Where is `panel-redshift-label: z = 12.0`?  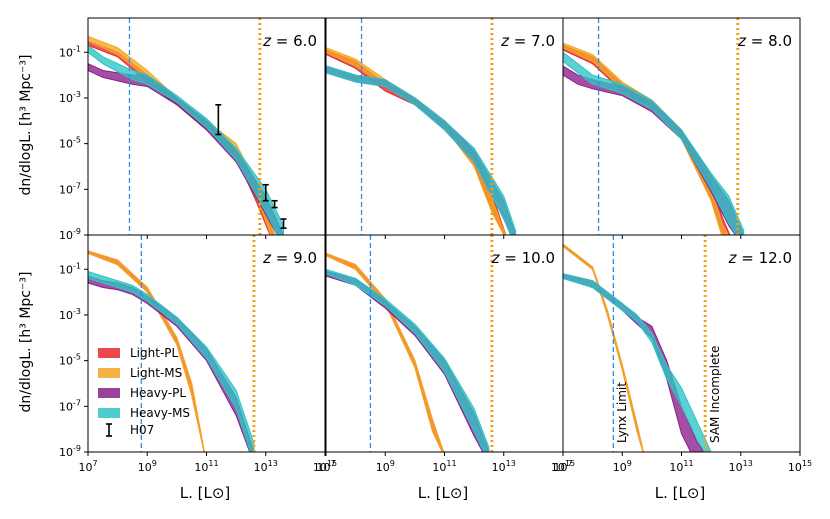
panel-redshift-label: z = 12.0 is located at coordinates (760, 258).